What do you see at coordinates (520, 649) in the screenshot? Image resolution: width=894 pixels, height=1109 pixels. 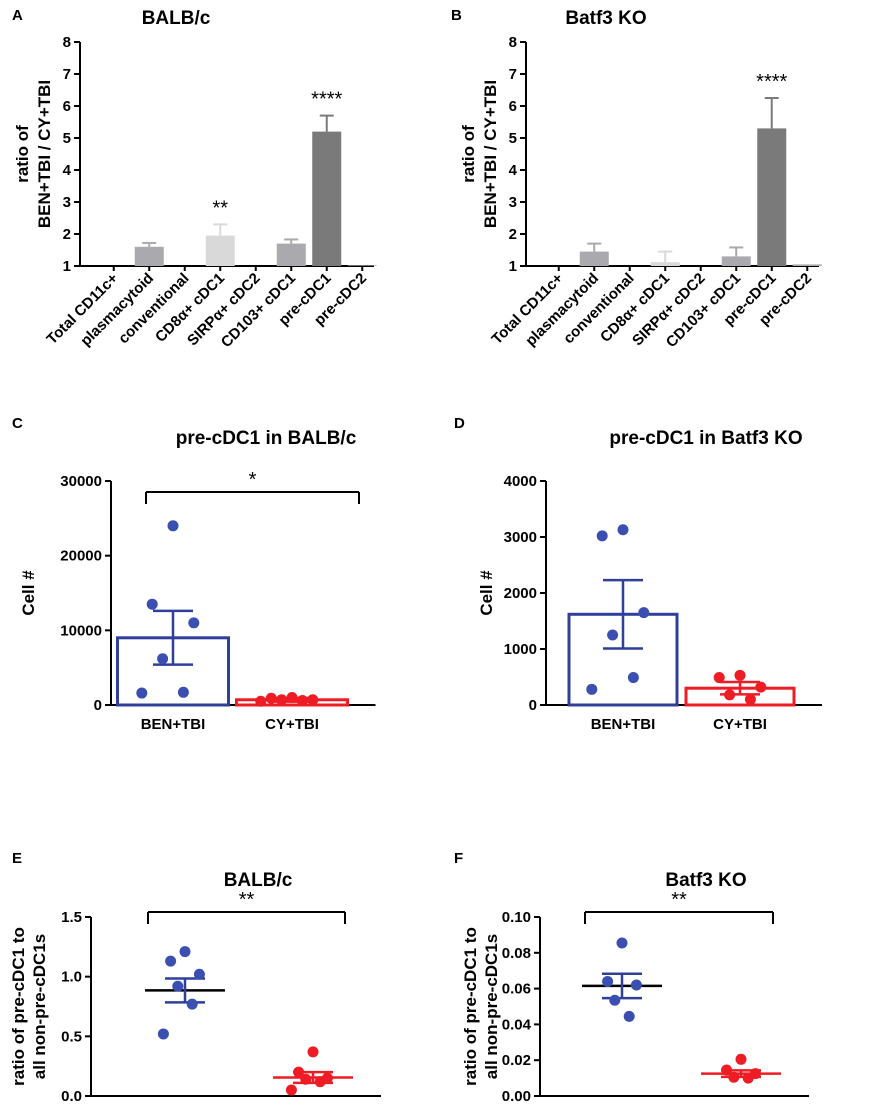 I see `y-tick-label: 1000` at bounding box center [520, 649].